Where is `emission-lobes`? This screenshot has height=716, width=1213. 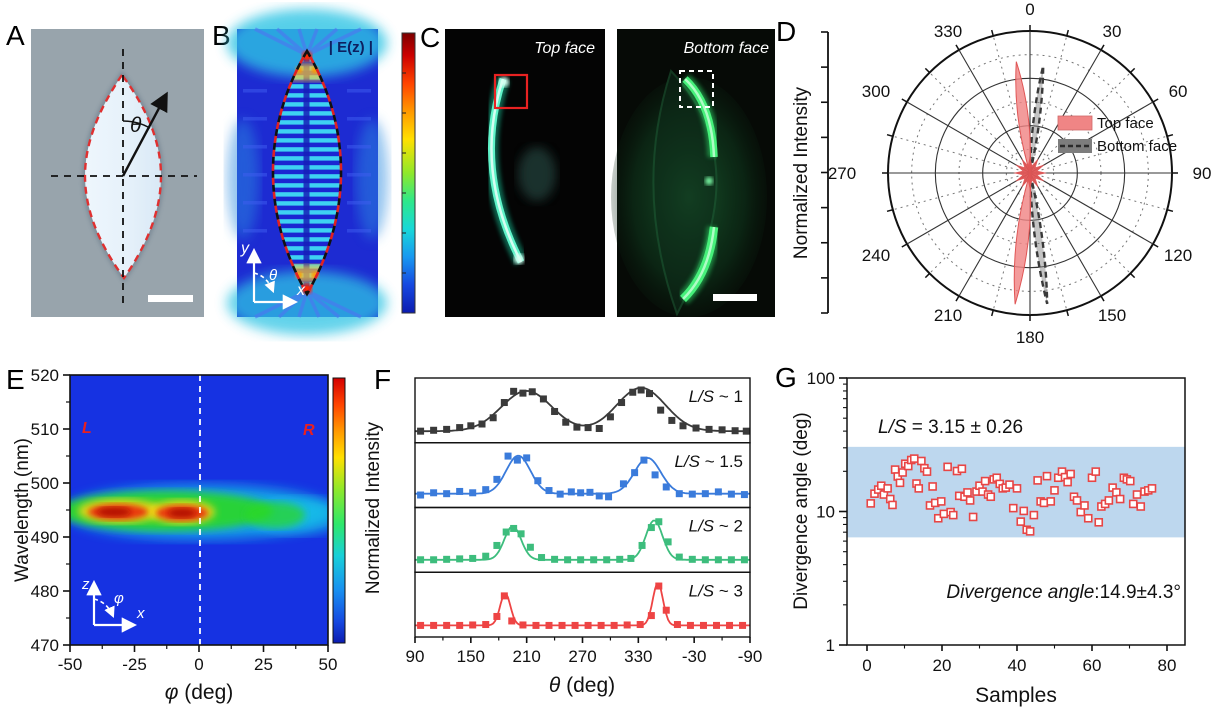 emission-lobes is located at coordinates (1031, 183).